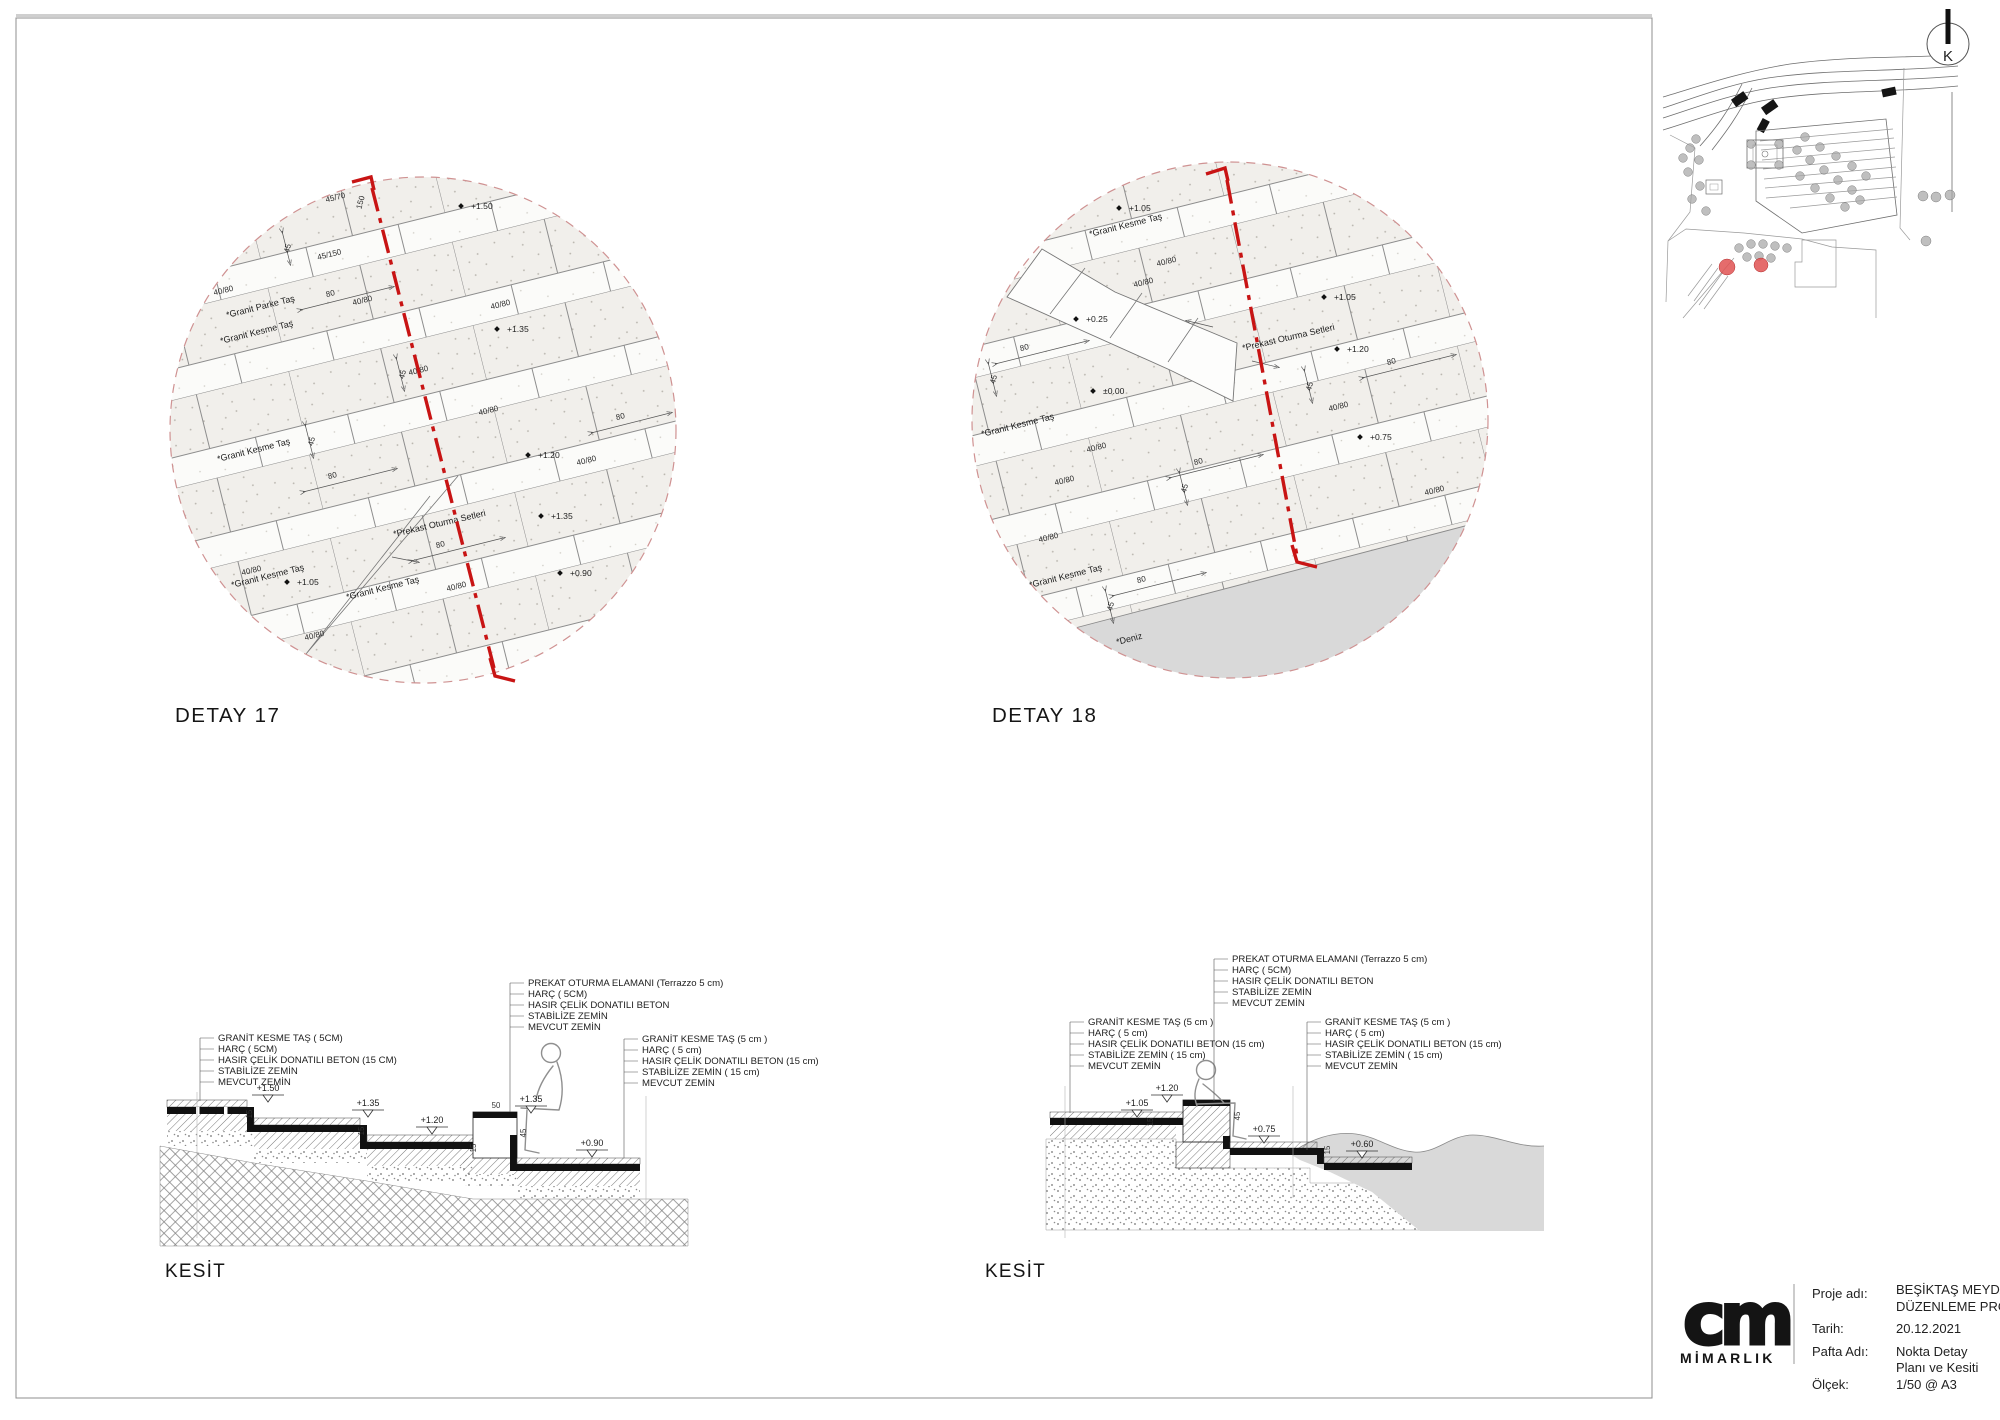 The image size is (2000, 1420). Describe the element at coordinates (433, 428) in the screenshot. I see `section-cut-line` at that location.